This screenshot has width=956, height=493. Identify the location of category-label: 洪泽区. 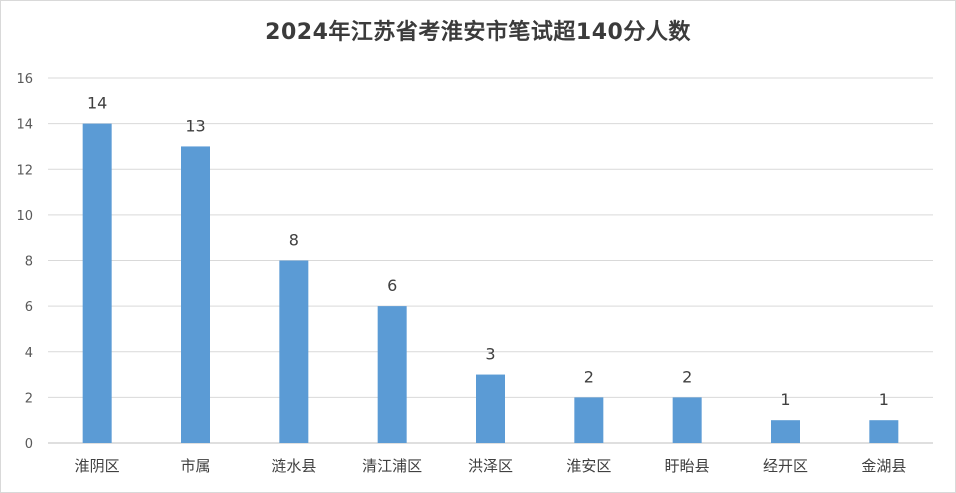
(490, 466).